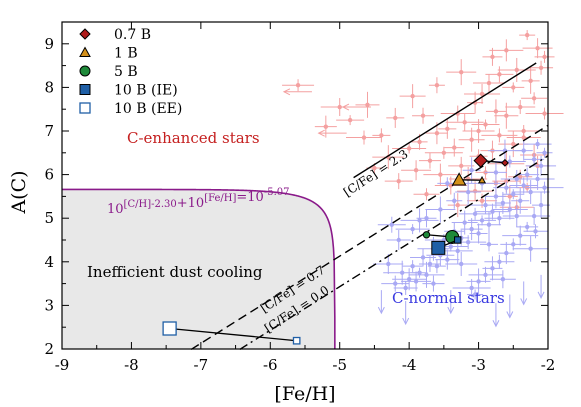  Describe the element at coordinates (130, 72) in the screenshot. I see `legend: 0.7 B 1 B 5 B 10 B (IE) 10 B (EE)` at that location.